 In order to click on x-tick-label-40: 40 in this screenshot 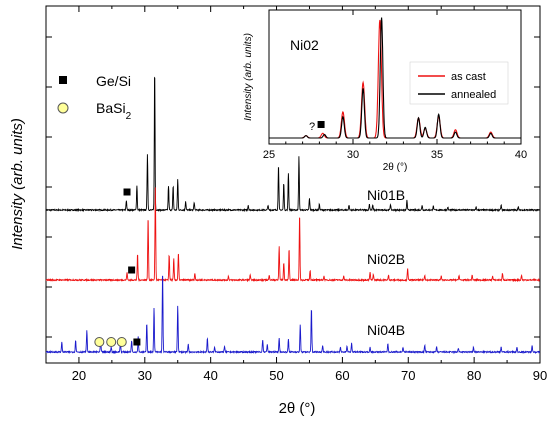, I will do `click(210, 375)`.